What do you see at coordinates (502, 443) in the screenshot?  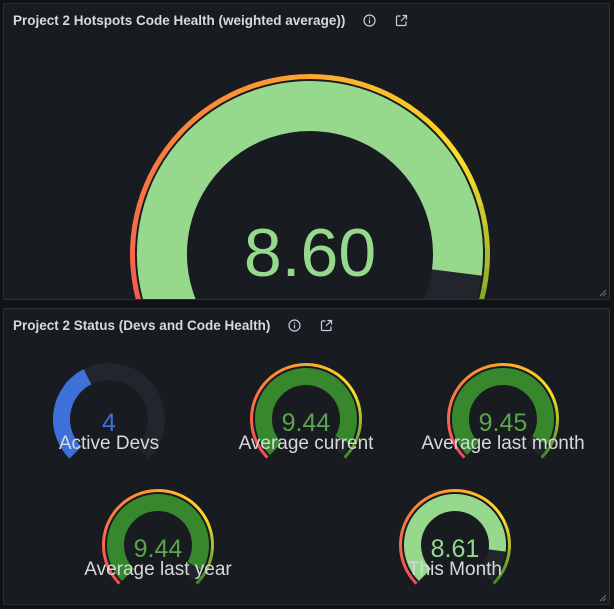 I see `gauge-label: Average last month` at bounding box center [502, 443].